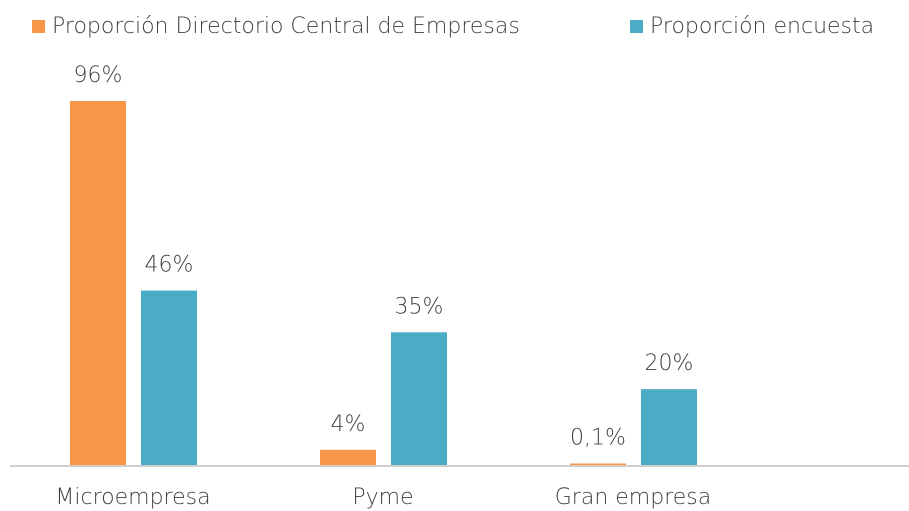 Image resolution: width=909 pixels, height=511 pixels. What do you see at coordinates (98, 75) in the screenshot?
I see `data-label: 96%` at bounding box center [98, 75].